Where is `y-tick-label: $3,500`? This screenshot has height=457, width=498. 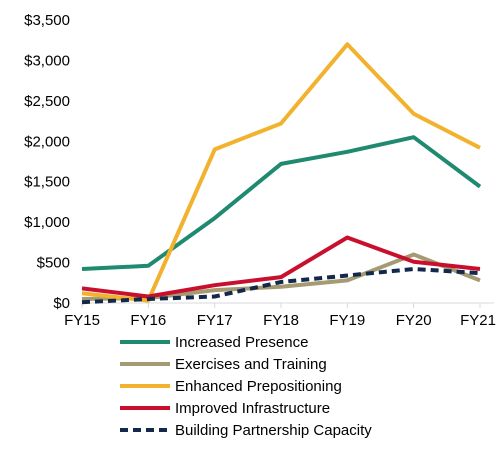
y-tick-label: $3,500 is located at coordinates (47, 20).